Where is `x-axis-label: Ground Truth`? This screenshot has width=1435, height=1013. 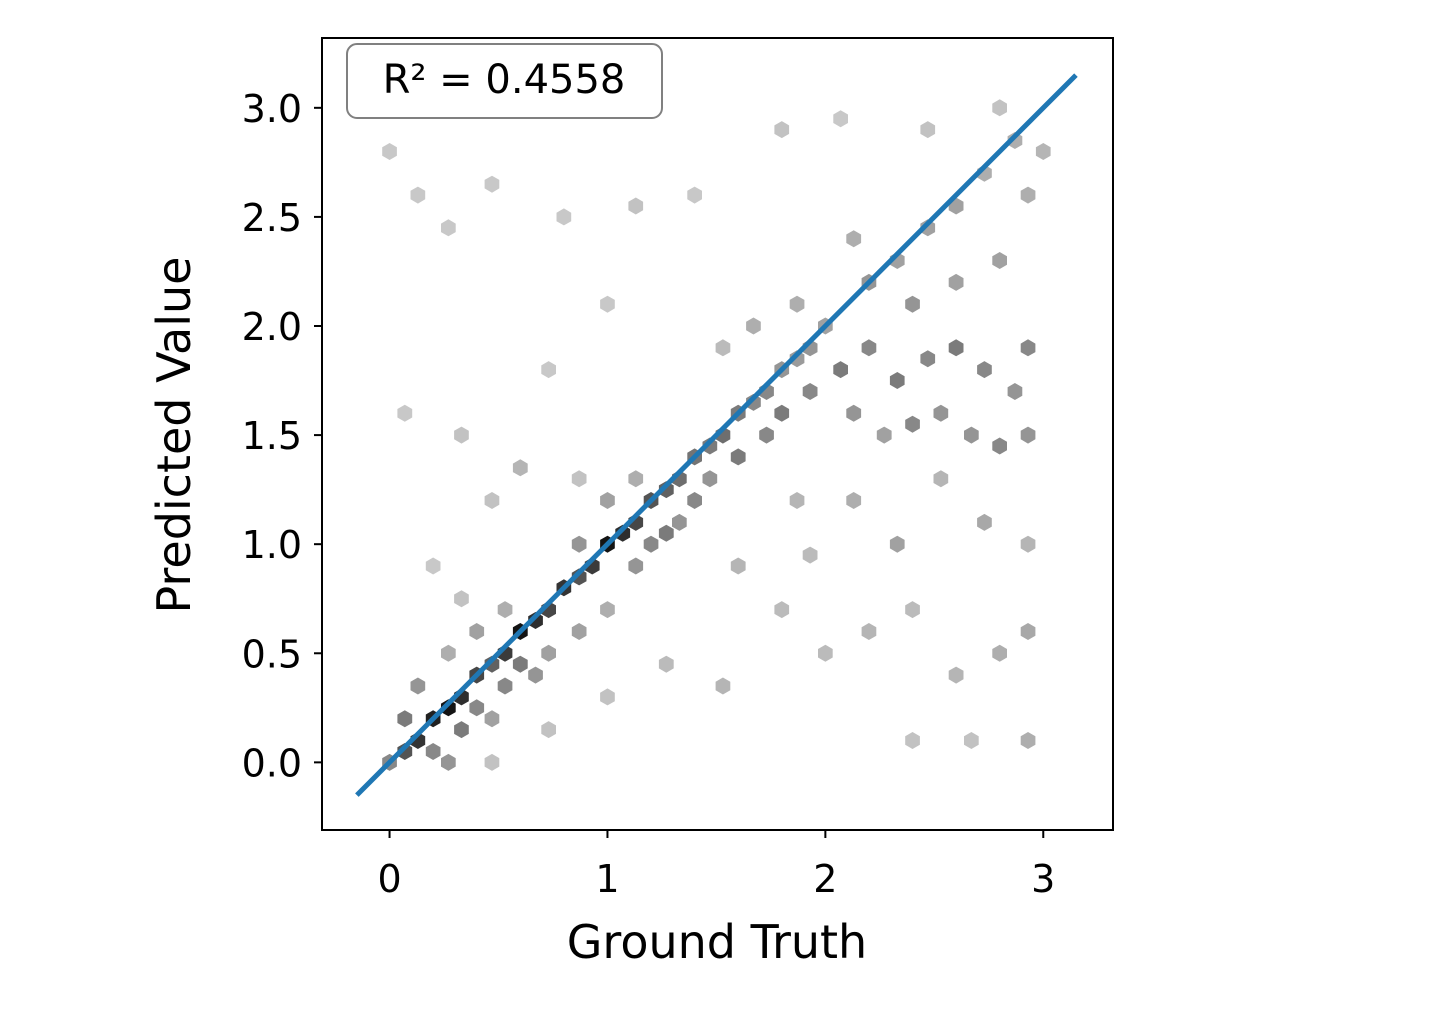 x-axis-label: Ground Truth is located at coordinates (717, 942).